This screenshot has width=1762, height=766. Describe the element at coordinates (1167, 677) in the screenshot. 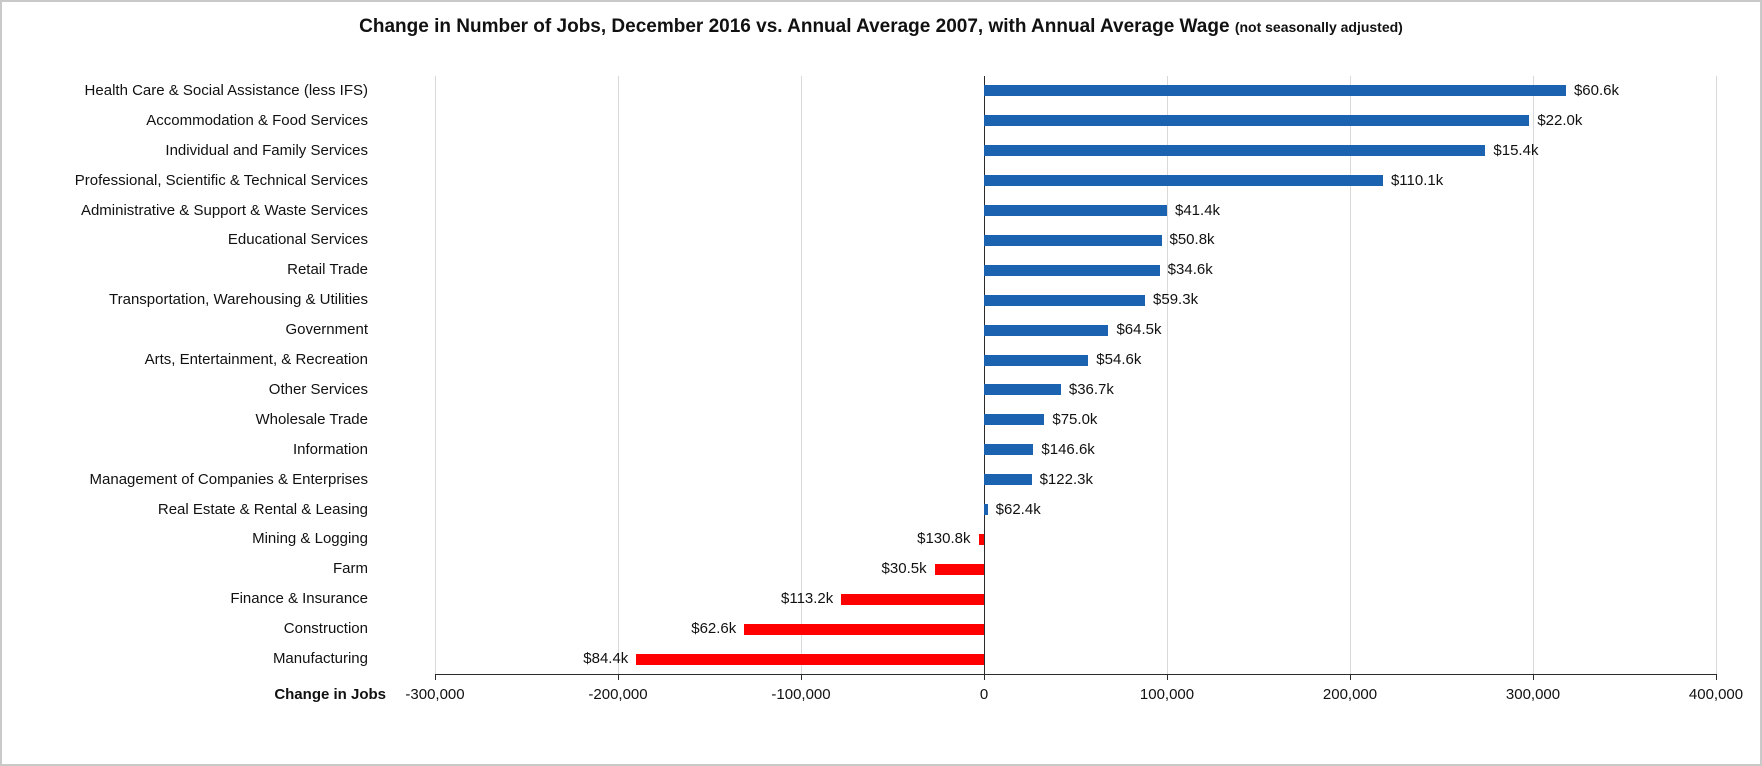

I see `x-axis-tick-100,000` at that location.